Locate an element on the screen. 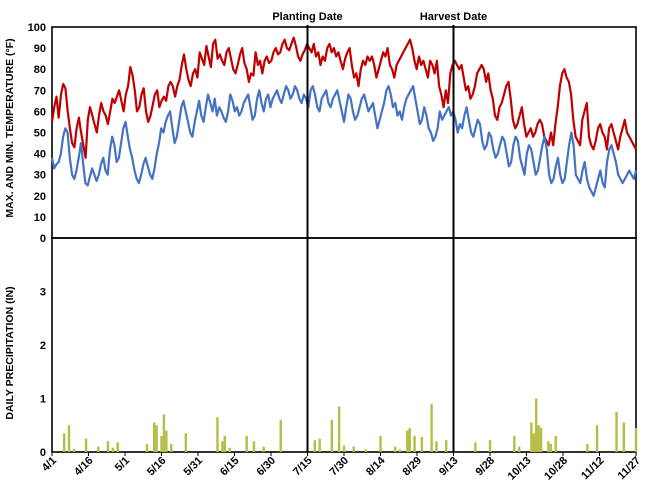  x-tick-label: 5/31 is located at coordinates (193, 467).